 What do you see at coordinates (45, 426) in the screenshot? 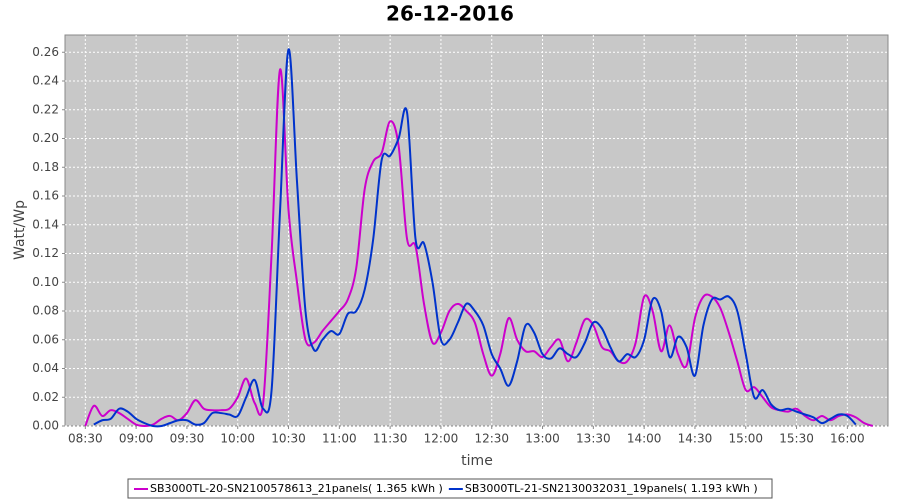
I see `y-tick-label: 0.00` at bounding box center [45, 426].